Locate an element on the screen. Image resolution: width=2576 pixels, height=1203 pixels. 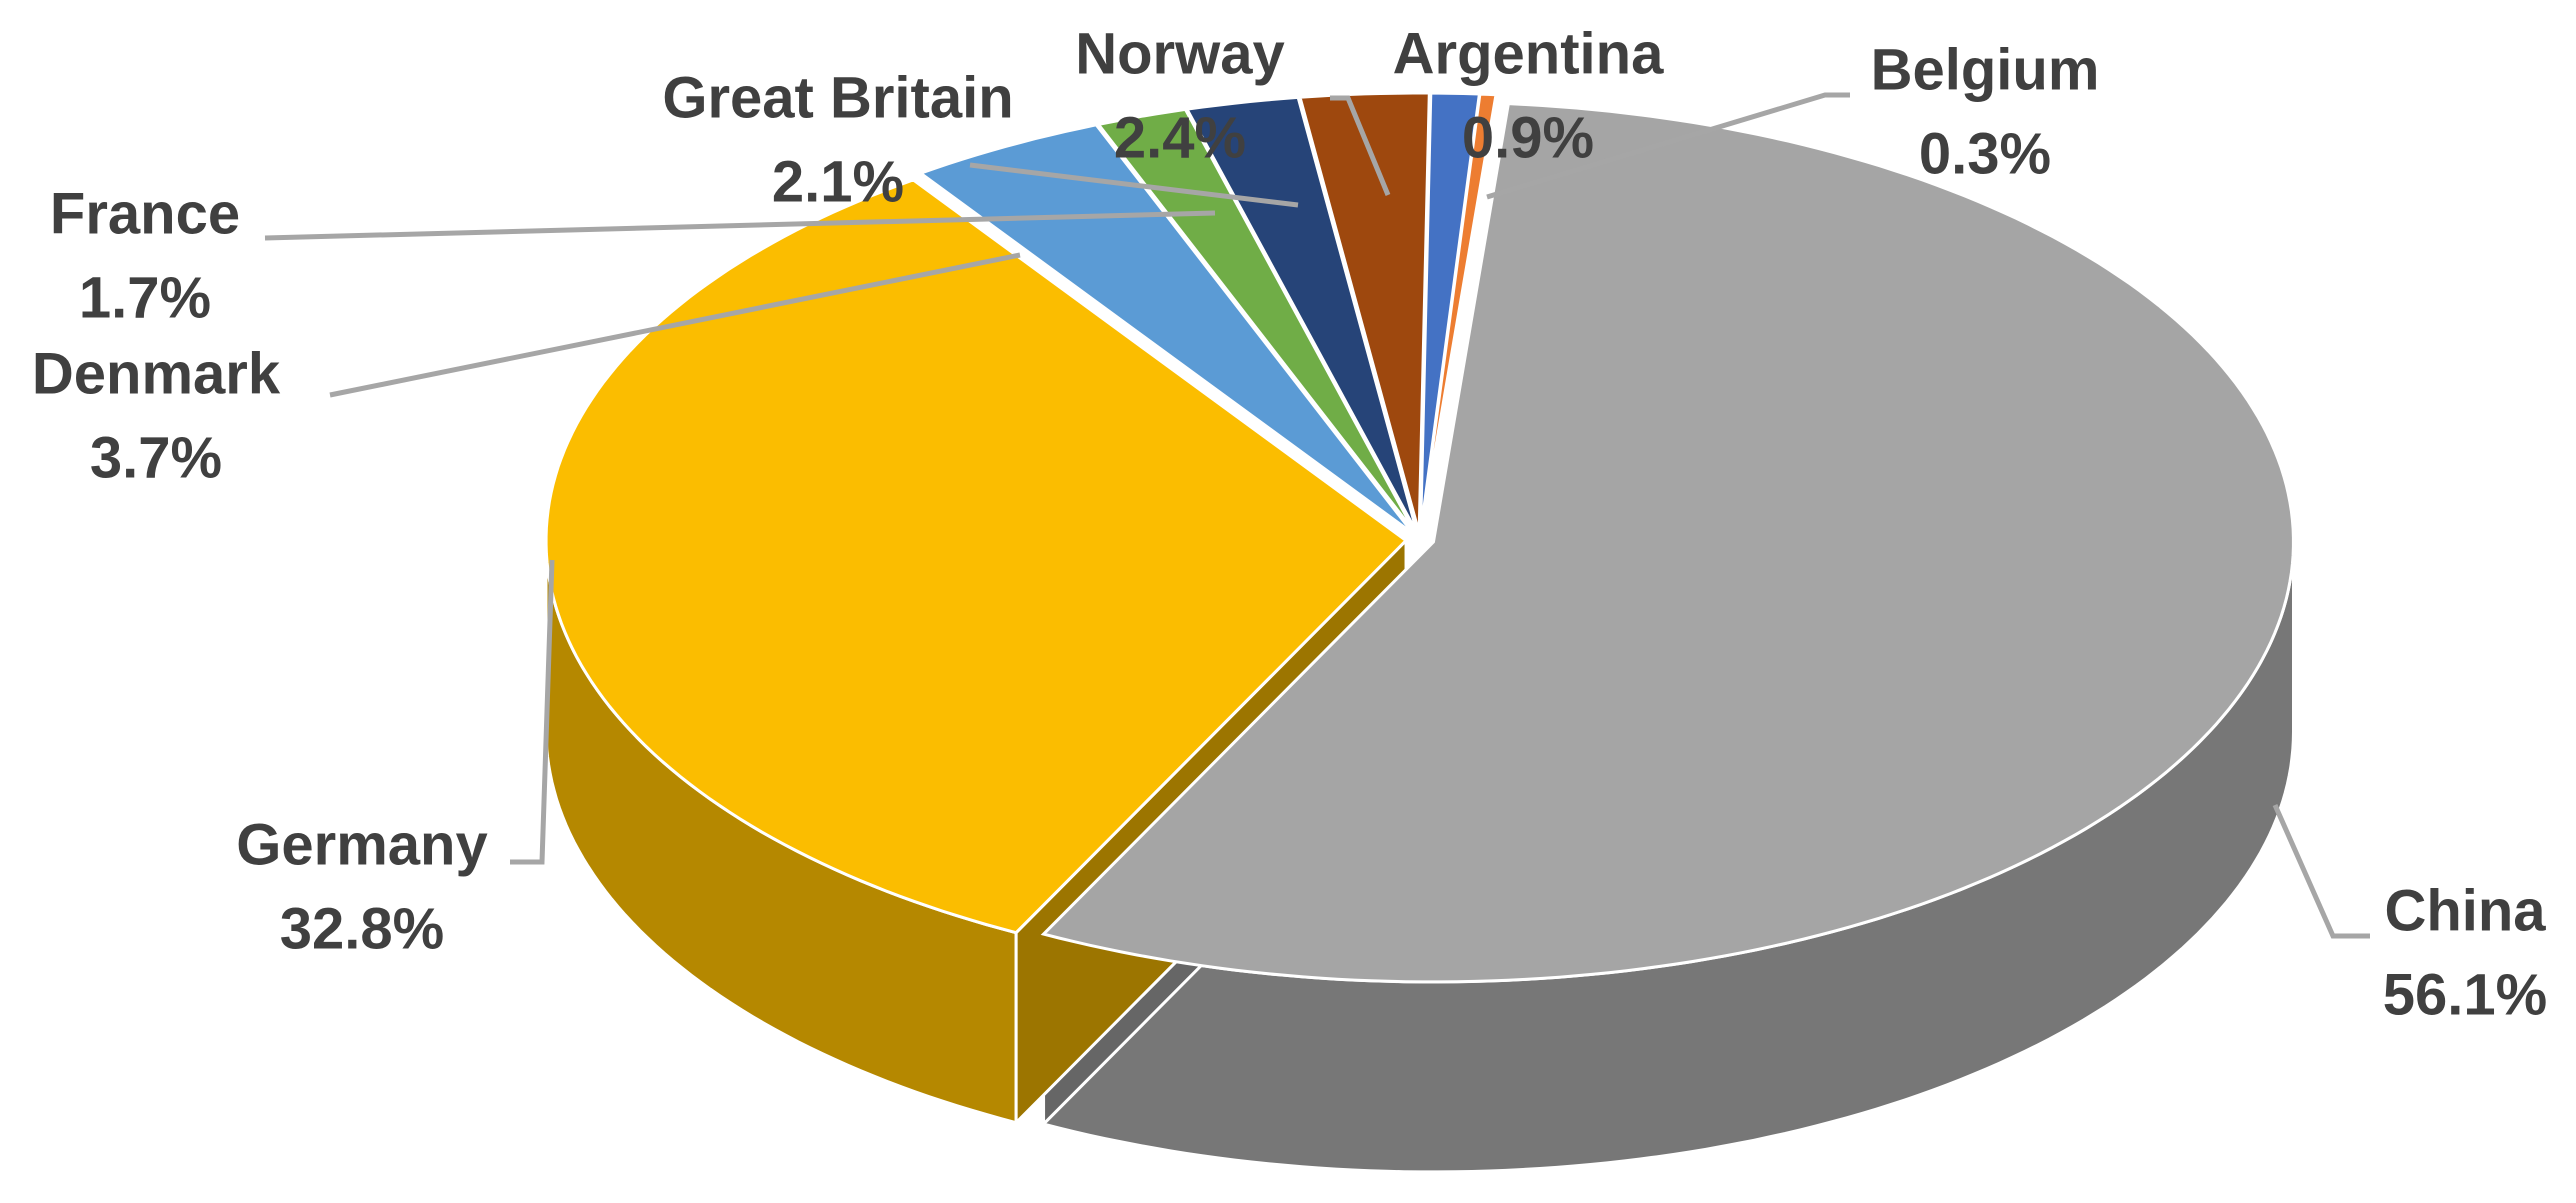
category-label: Norway is located at coordinates (1180, 53).